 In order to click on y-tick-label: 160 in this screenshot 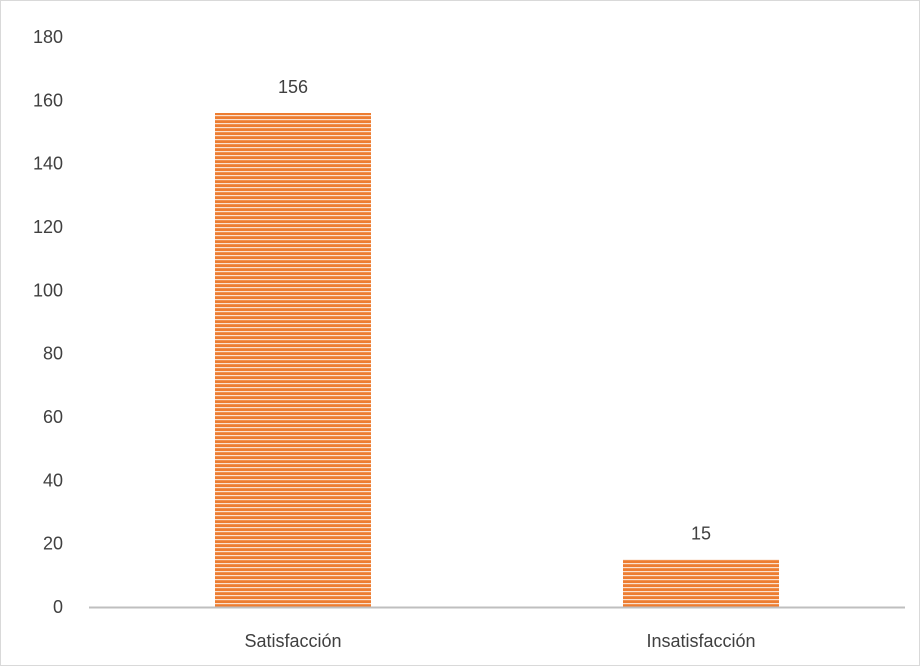, I will do `click(48, 100)`.